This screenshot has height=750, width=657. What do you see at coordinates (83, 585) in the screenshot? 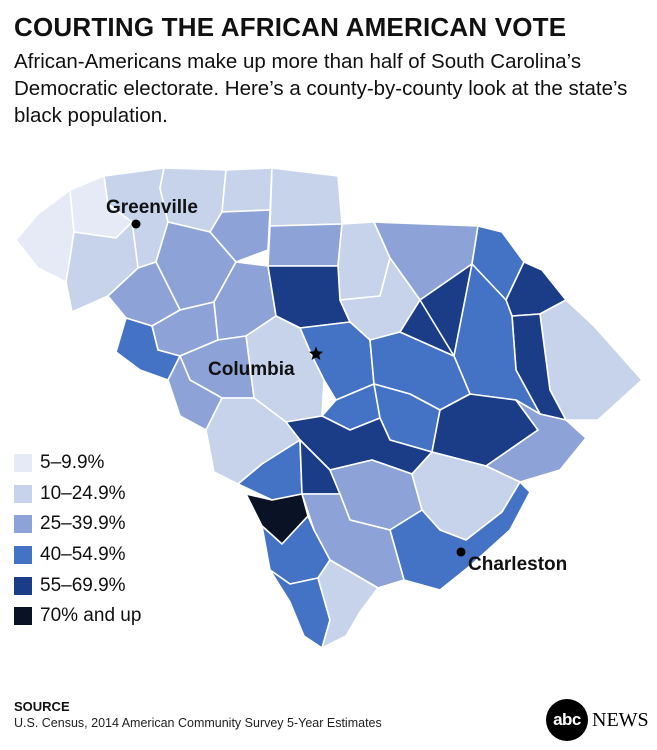
I see `legend-label: 55–69.9%` at bounding box center [83, 585].